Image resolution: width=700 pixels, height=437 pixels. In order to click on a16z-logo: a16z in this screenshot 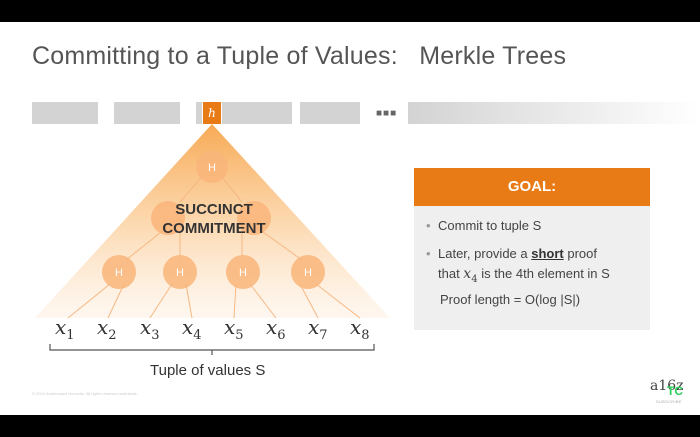, I will do `click(667, 386)`.